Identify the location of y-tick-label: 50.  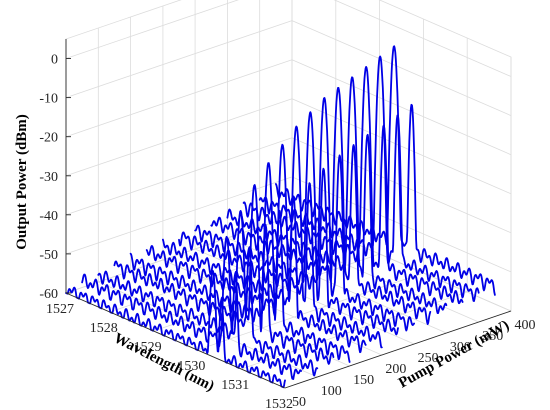
(299, 402).